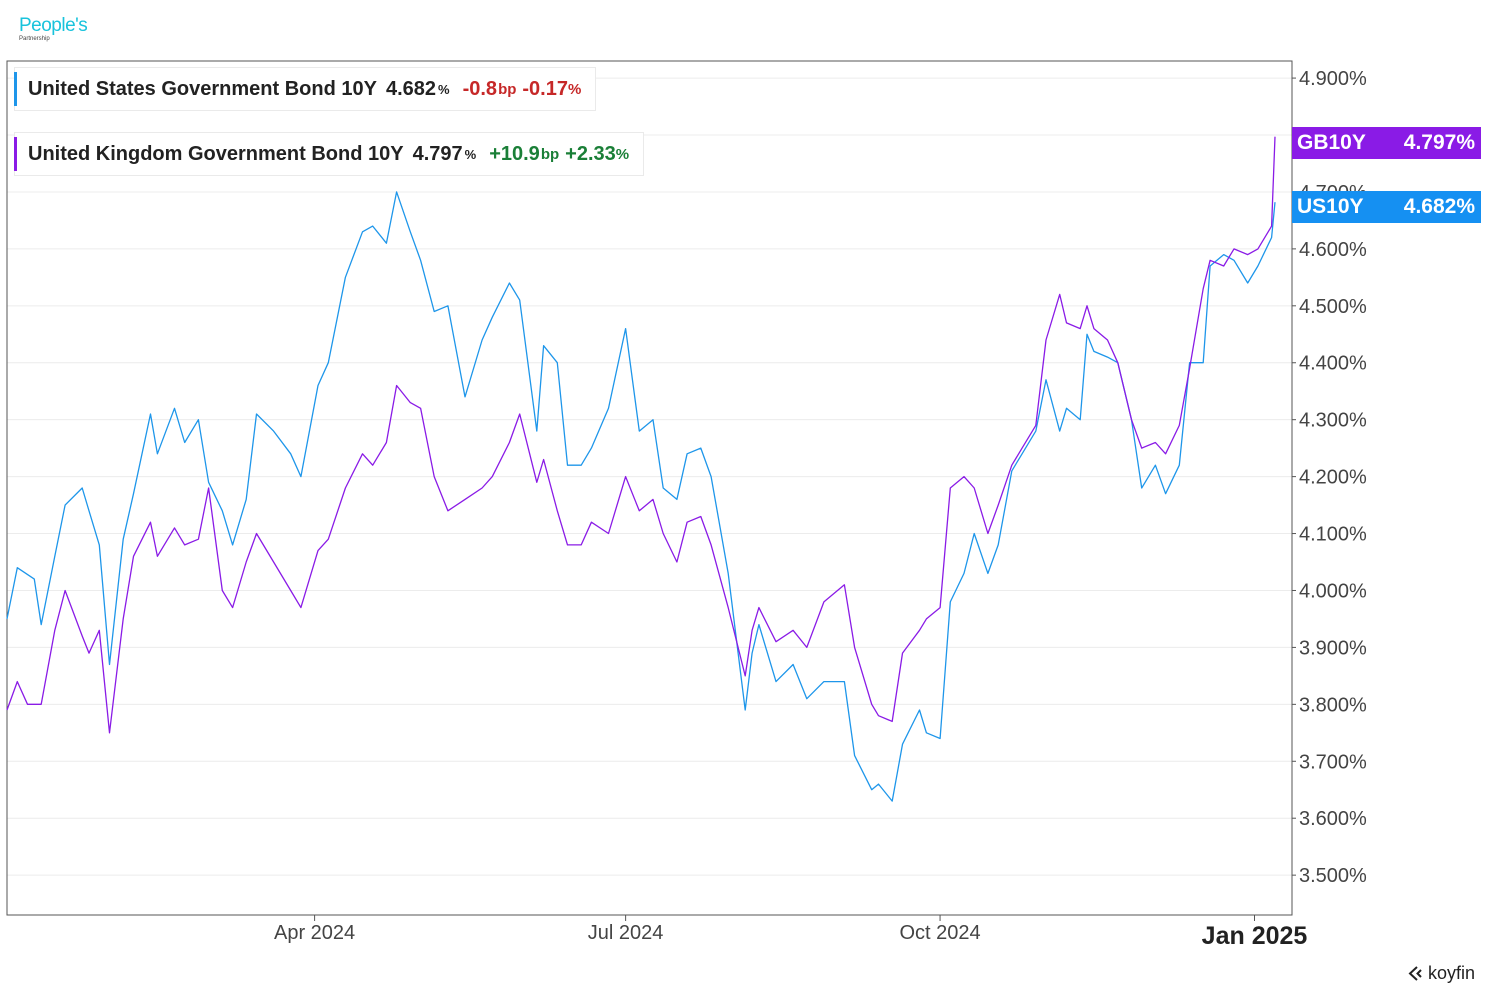  I want to click on y-tick-label: 4.500%, so click(1333, 307).